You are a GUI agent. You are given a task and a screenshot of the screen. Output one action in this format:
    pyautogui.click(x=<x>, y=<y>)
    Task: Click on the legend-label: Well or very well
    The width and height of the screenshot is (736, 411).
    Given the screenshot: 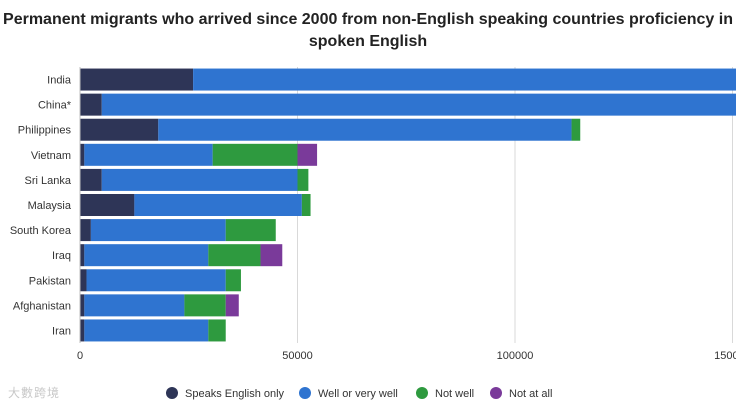 What is the action you would take?
    pyautogui.click(x=358, y=394)
    